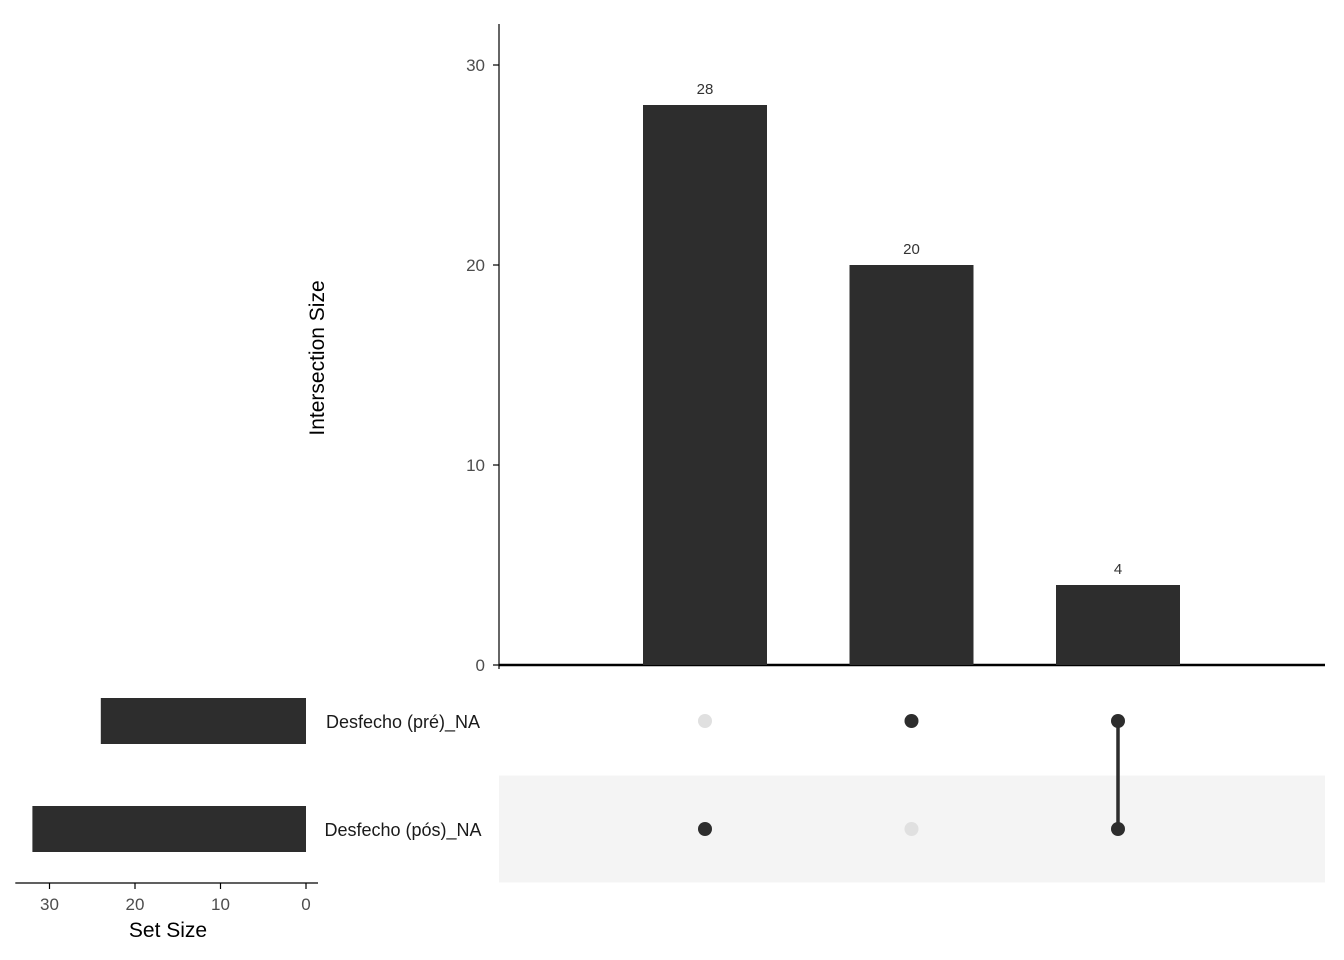 This screenshot has height=960, width=1344. What do you see at coordinates (911, 249) in the screenshot?
I see `bar-value-label: 20` at bounding box center [911, 249].